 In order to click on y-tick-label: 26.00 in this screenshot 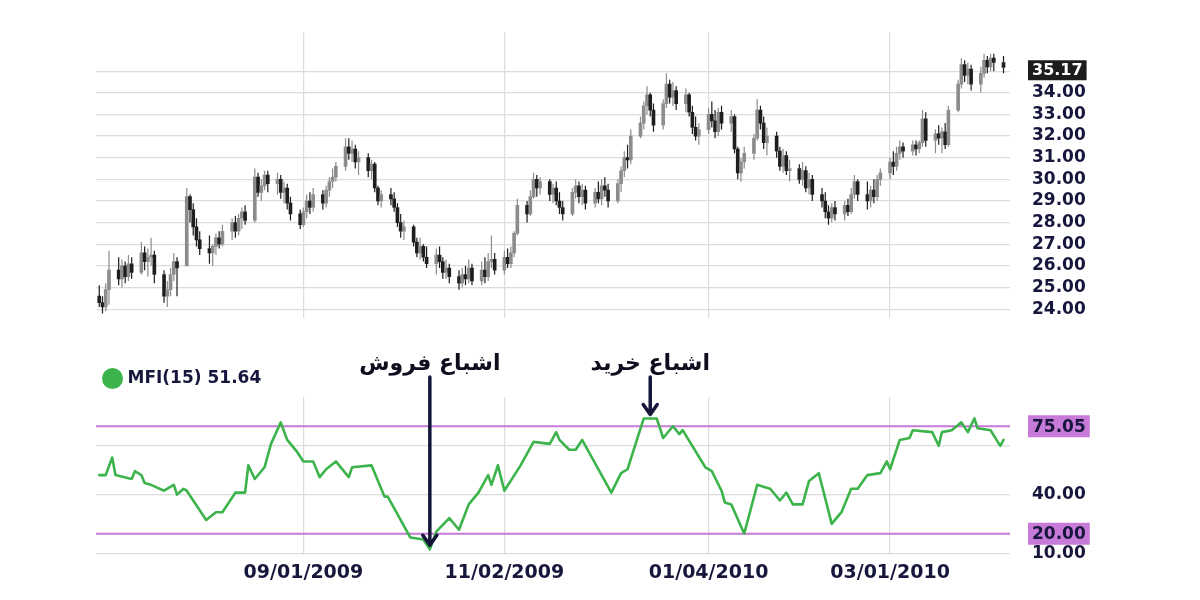, I will do `click(1059, 264)`.